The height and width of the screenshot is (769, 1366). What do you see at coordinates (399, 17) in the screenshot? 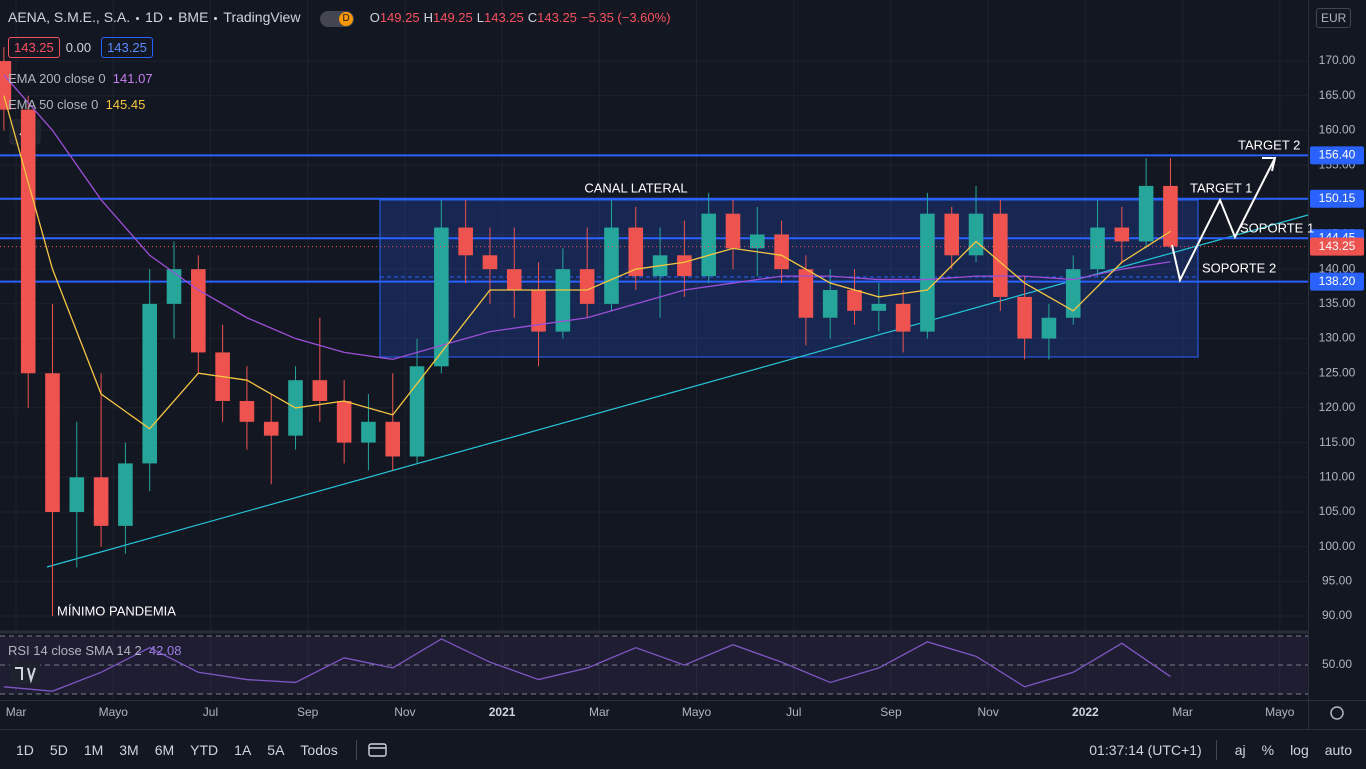
I see `ohlc-value: 149.25` at bounding box center [399, 17].